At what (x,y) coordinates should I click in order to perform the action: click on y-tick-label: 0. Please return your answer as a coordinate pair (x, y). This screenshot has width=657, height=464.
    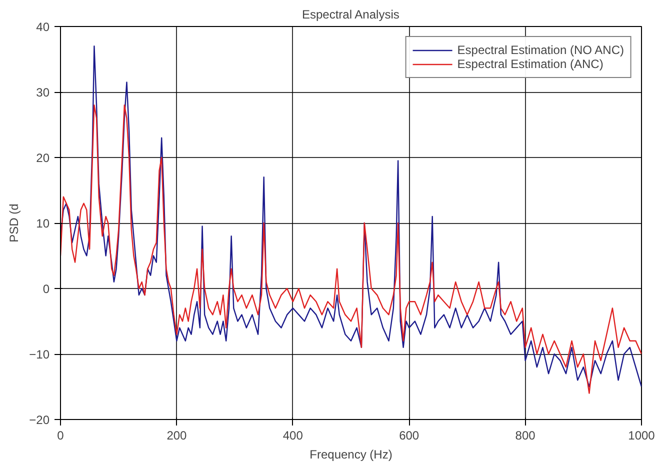
    Looking at the image, I should click on (46, 289).